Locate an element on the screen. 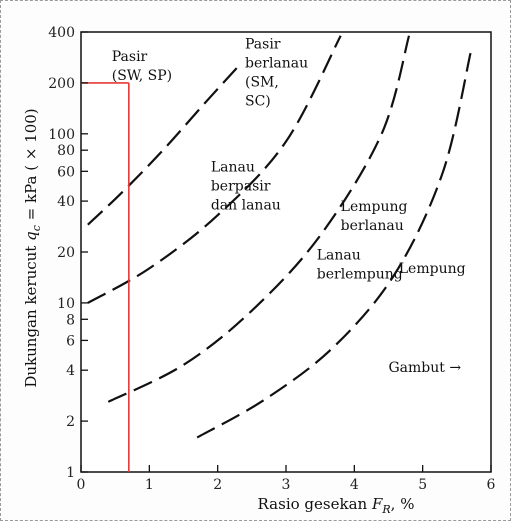 Image resolution: width=511 pixels, height=521 pixels. y-tick-label-7: 40 is located at coordinates (66, 202).